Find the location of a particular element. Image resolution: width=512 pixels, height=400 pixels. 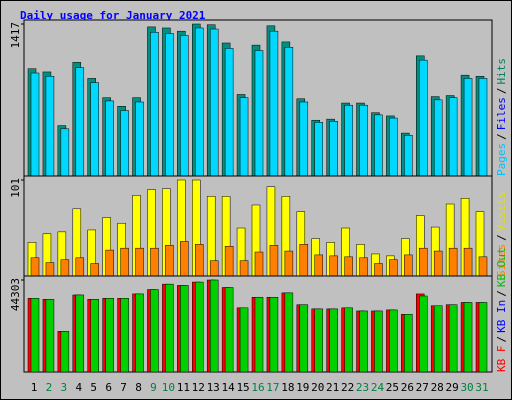

x-tick-label: 5 is located at coordinates (93, 387).